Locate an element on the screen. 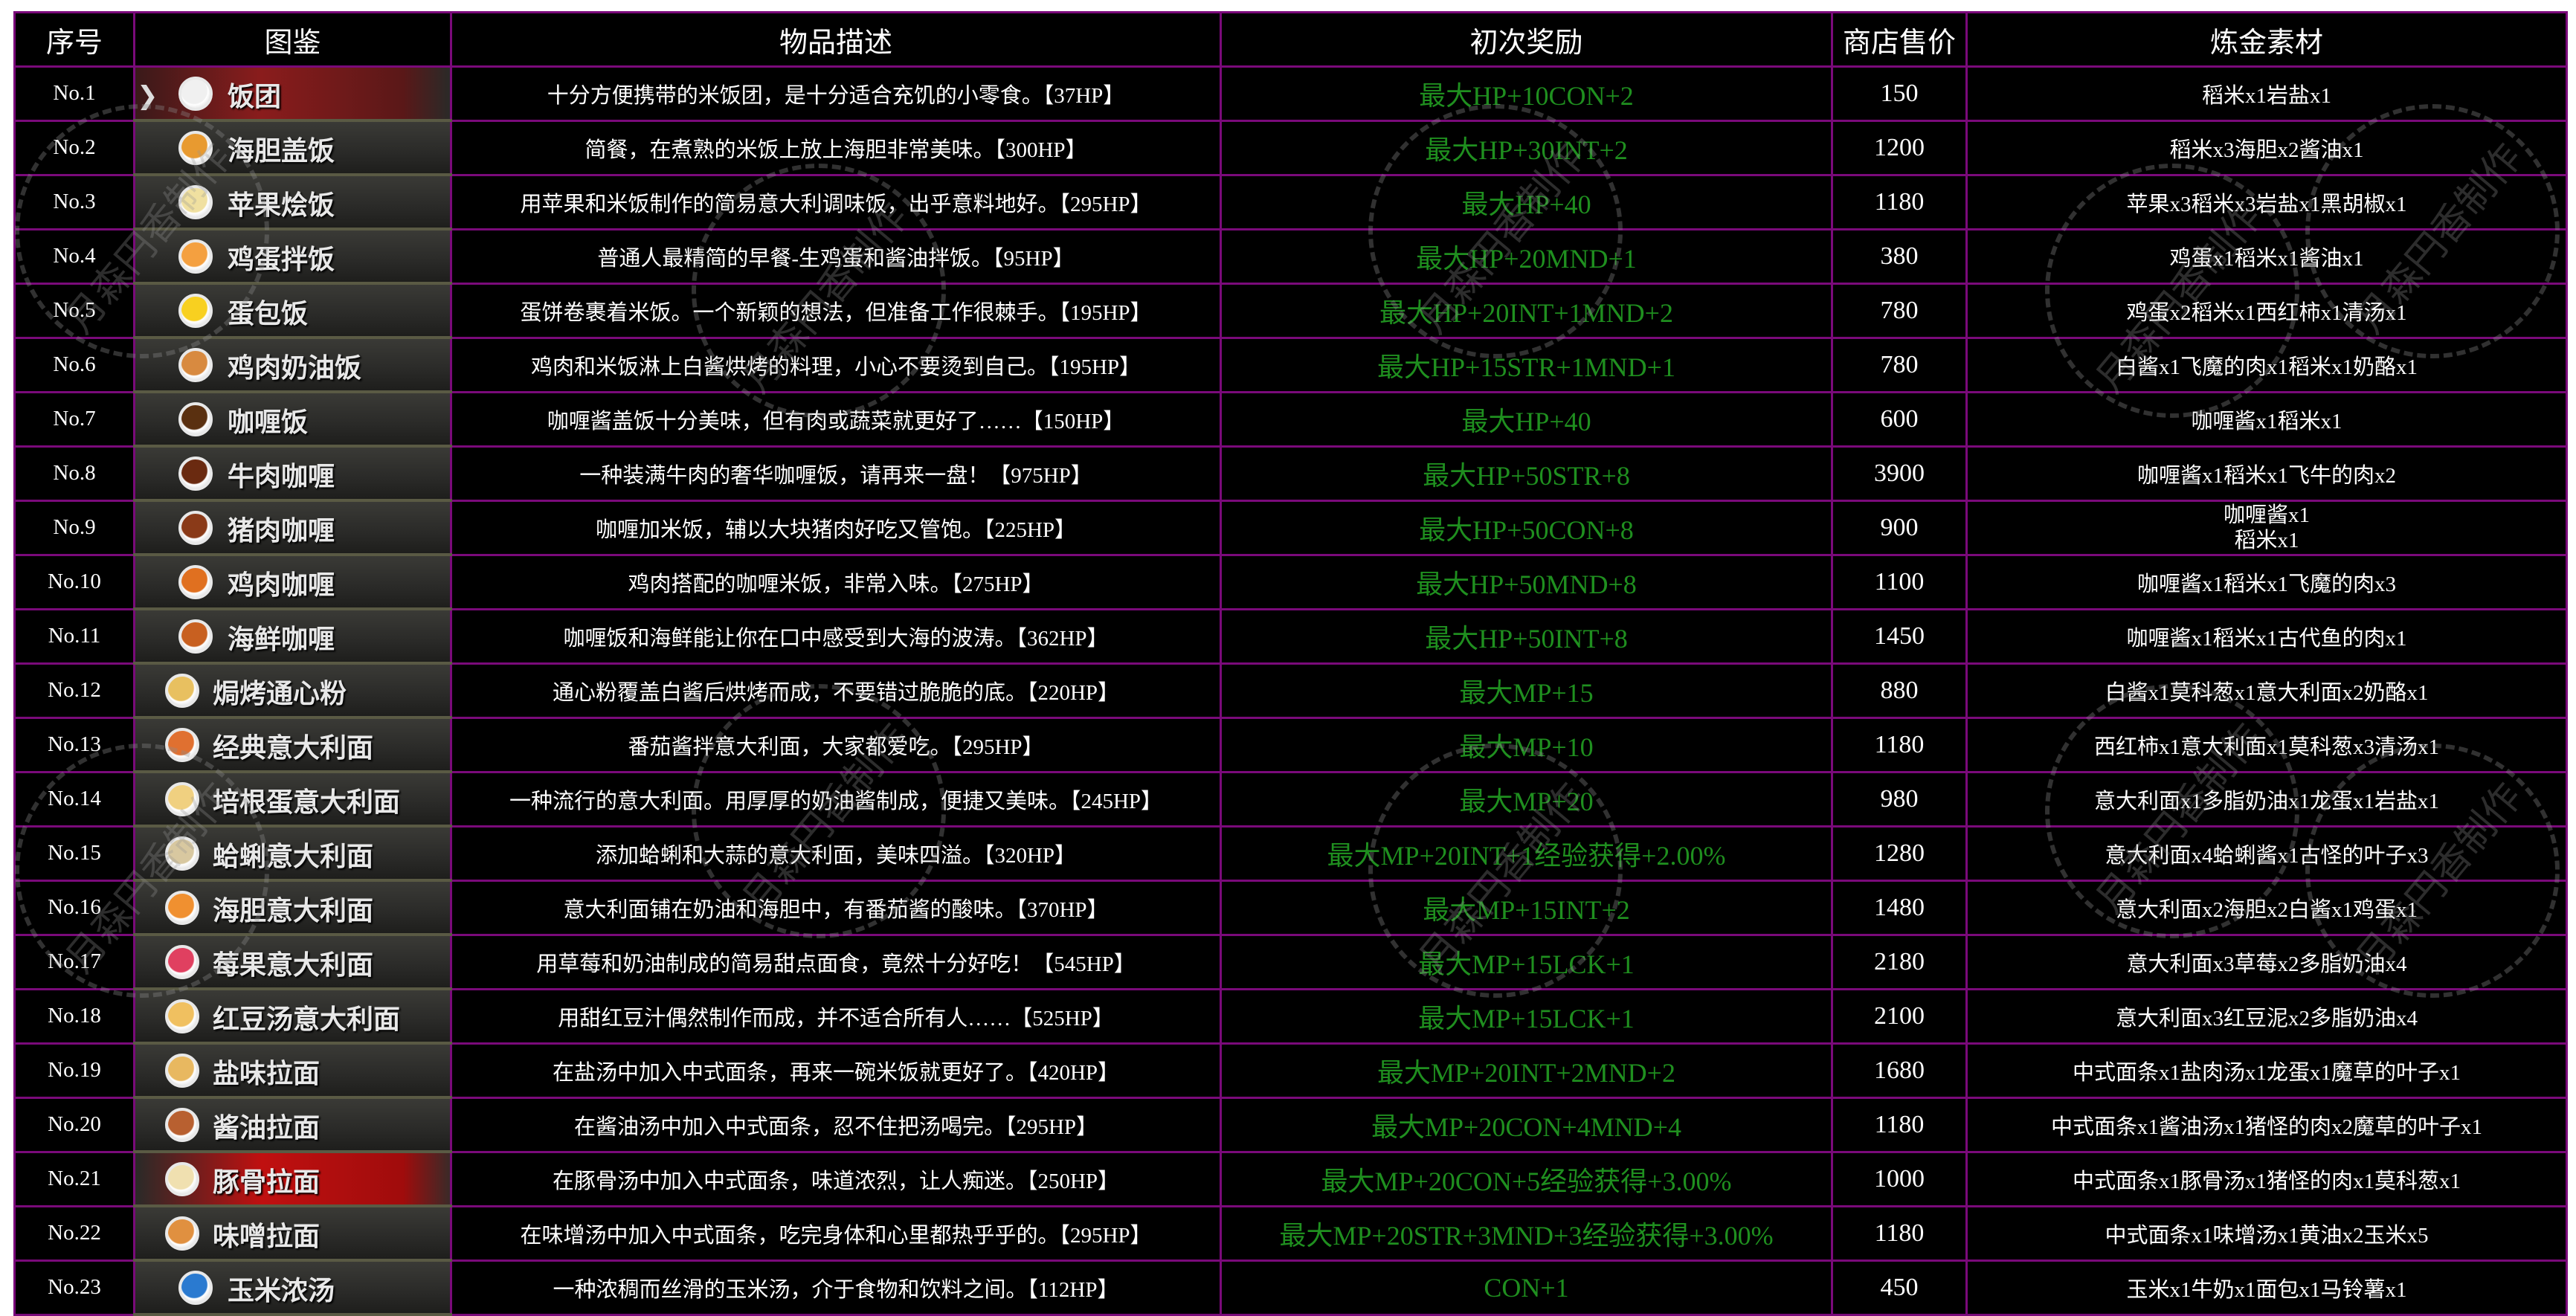  first-reward: 最大MP+15 is located at coordinates (1526, 690).